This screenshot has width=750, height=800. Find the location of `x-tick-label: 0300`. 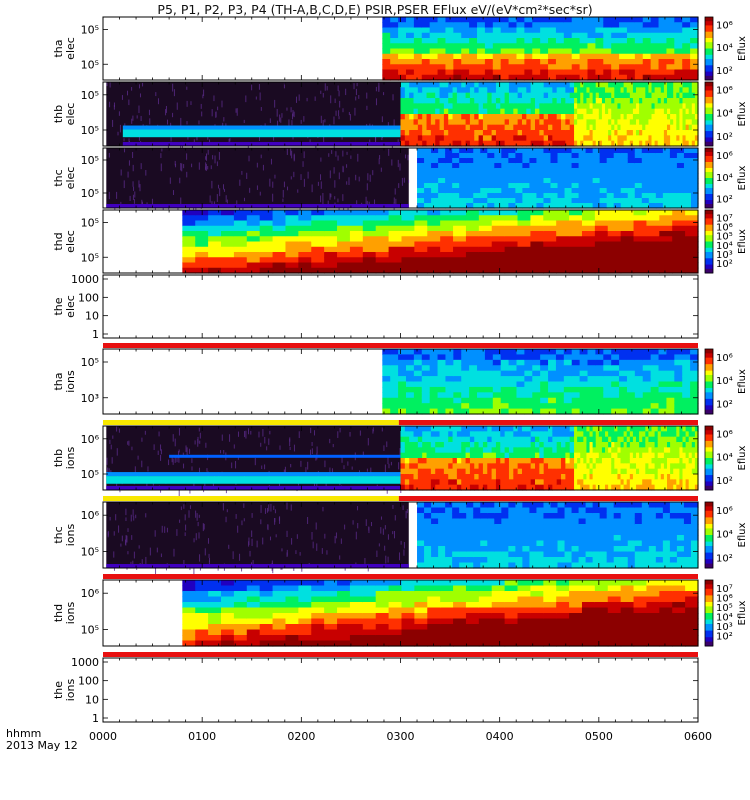

x-tick-label: 0300 is located at coordinates (401, 736).